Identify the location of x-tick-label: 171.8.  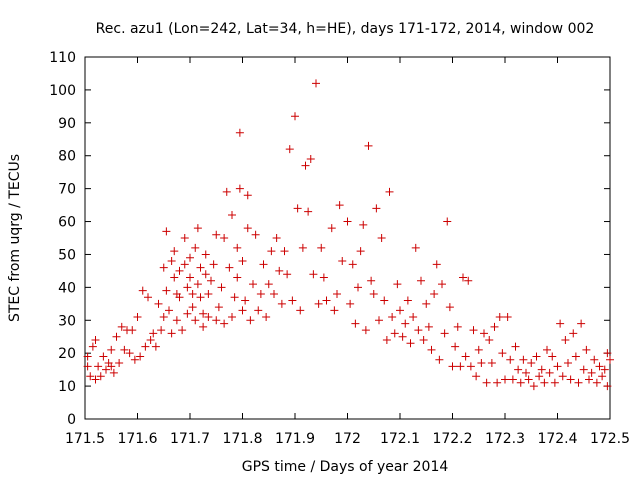
(242, 439).